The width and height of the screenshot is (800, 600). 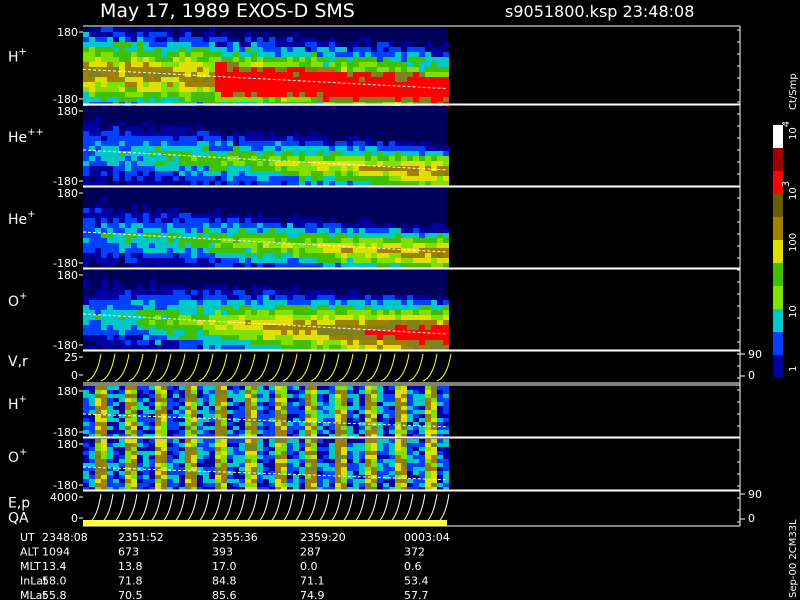 What do you see at coordinates (23, 452) in the screenshot?
I see `panel-label-sup: +` at bounding box center [23, 452].